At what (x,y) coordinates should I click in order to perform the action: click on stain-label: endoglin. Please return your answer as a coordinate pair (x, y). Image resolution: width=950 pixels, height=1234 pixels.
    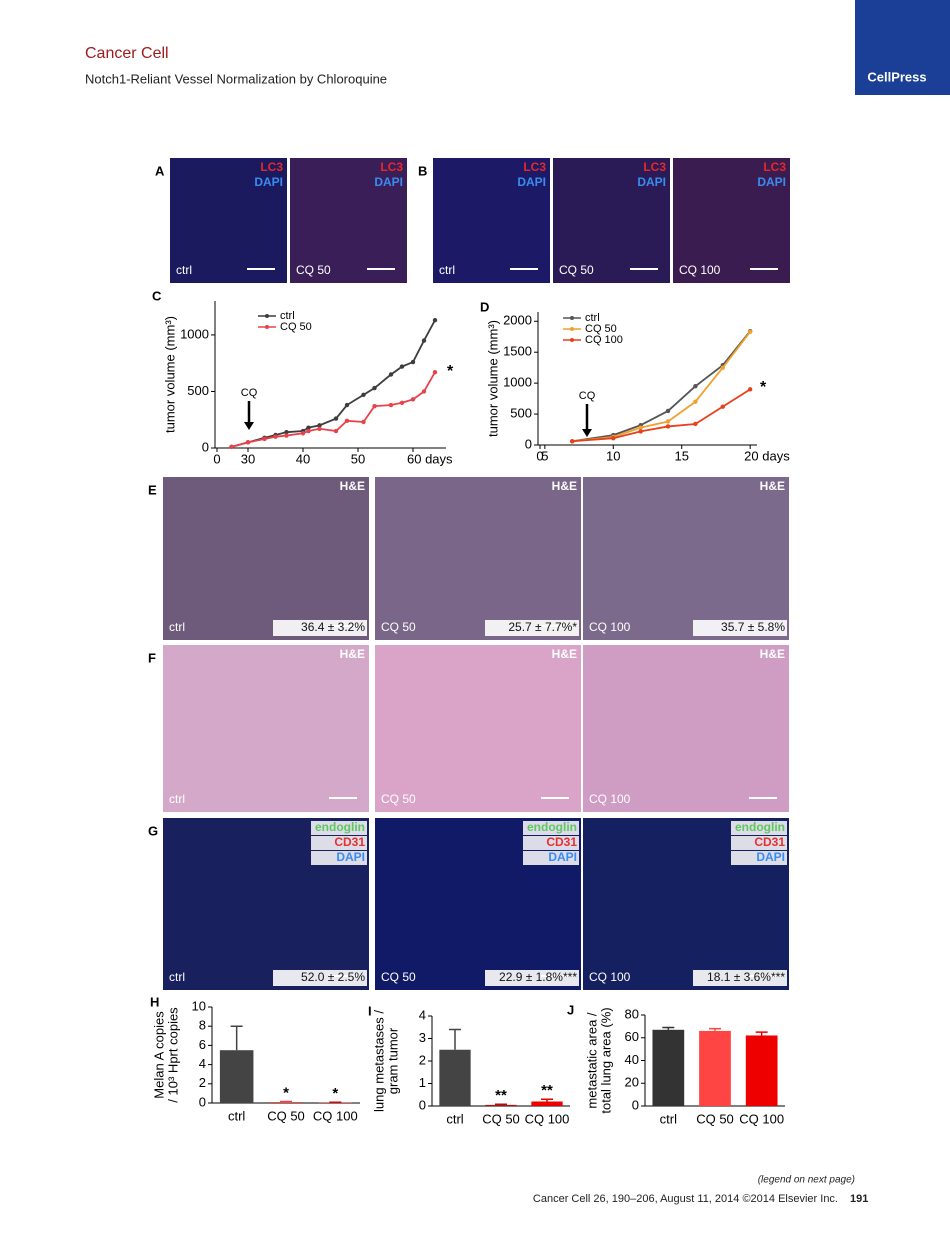
    Looking at the image, I should click on (552, 827).